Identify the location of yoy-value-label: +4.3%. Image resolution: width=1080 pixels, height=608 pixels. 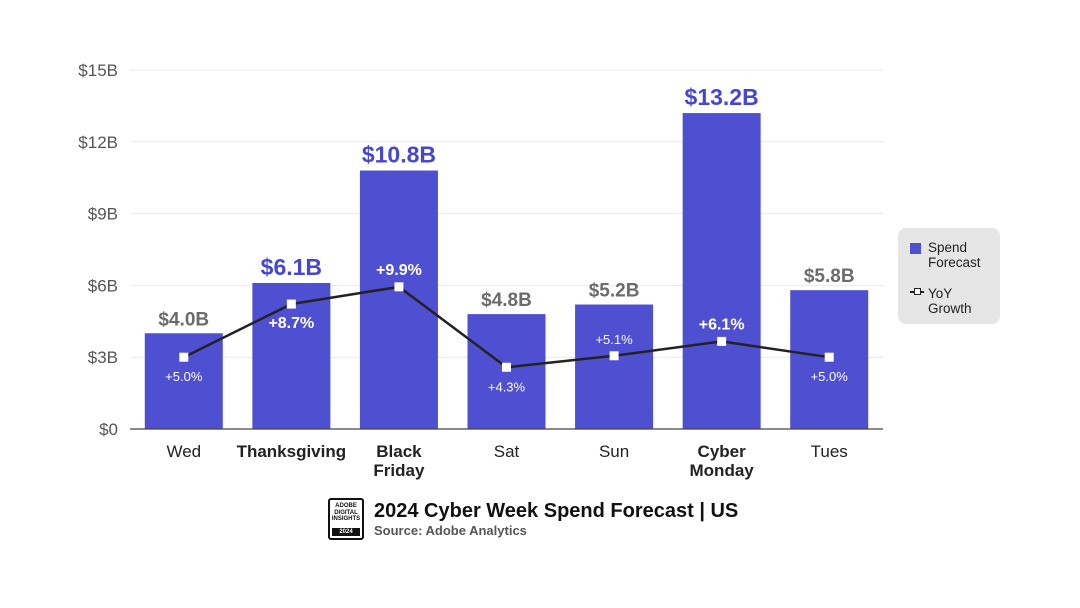
(507, 386).